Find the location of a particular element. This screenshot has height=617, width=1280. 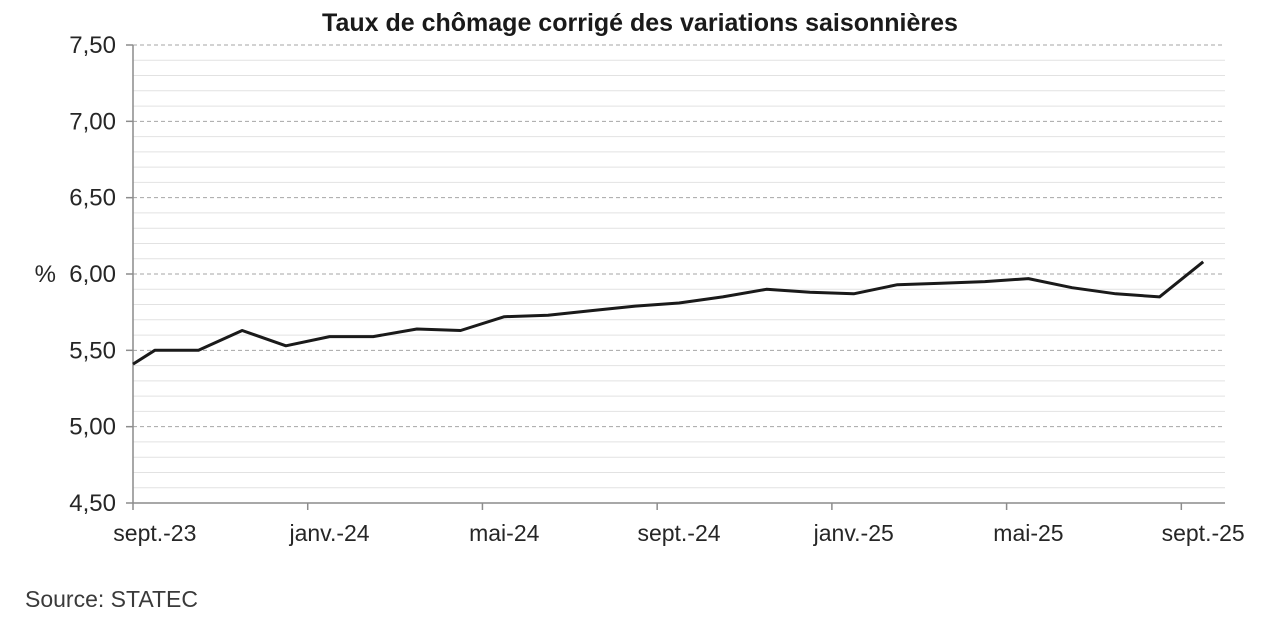

source-note: Source: STATEC is located at coordinates (111, 599).